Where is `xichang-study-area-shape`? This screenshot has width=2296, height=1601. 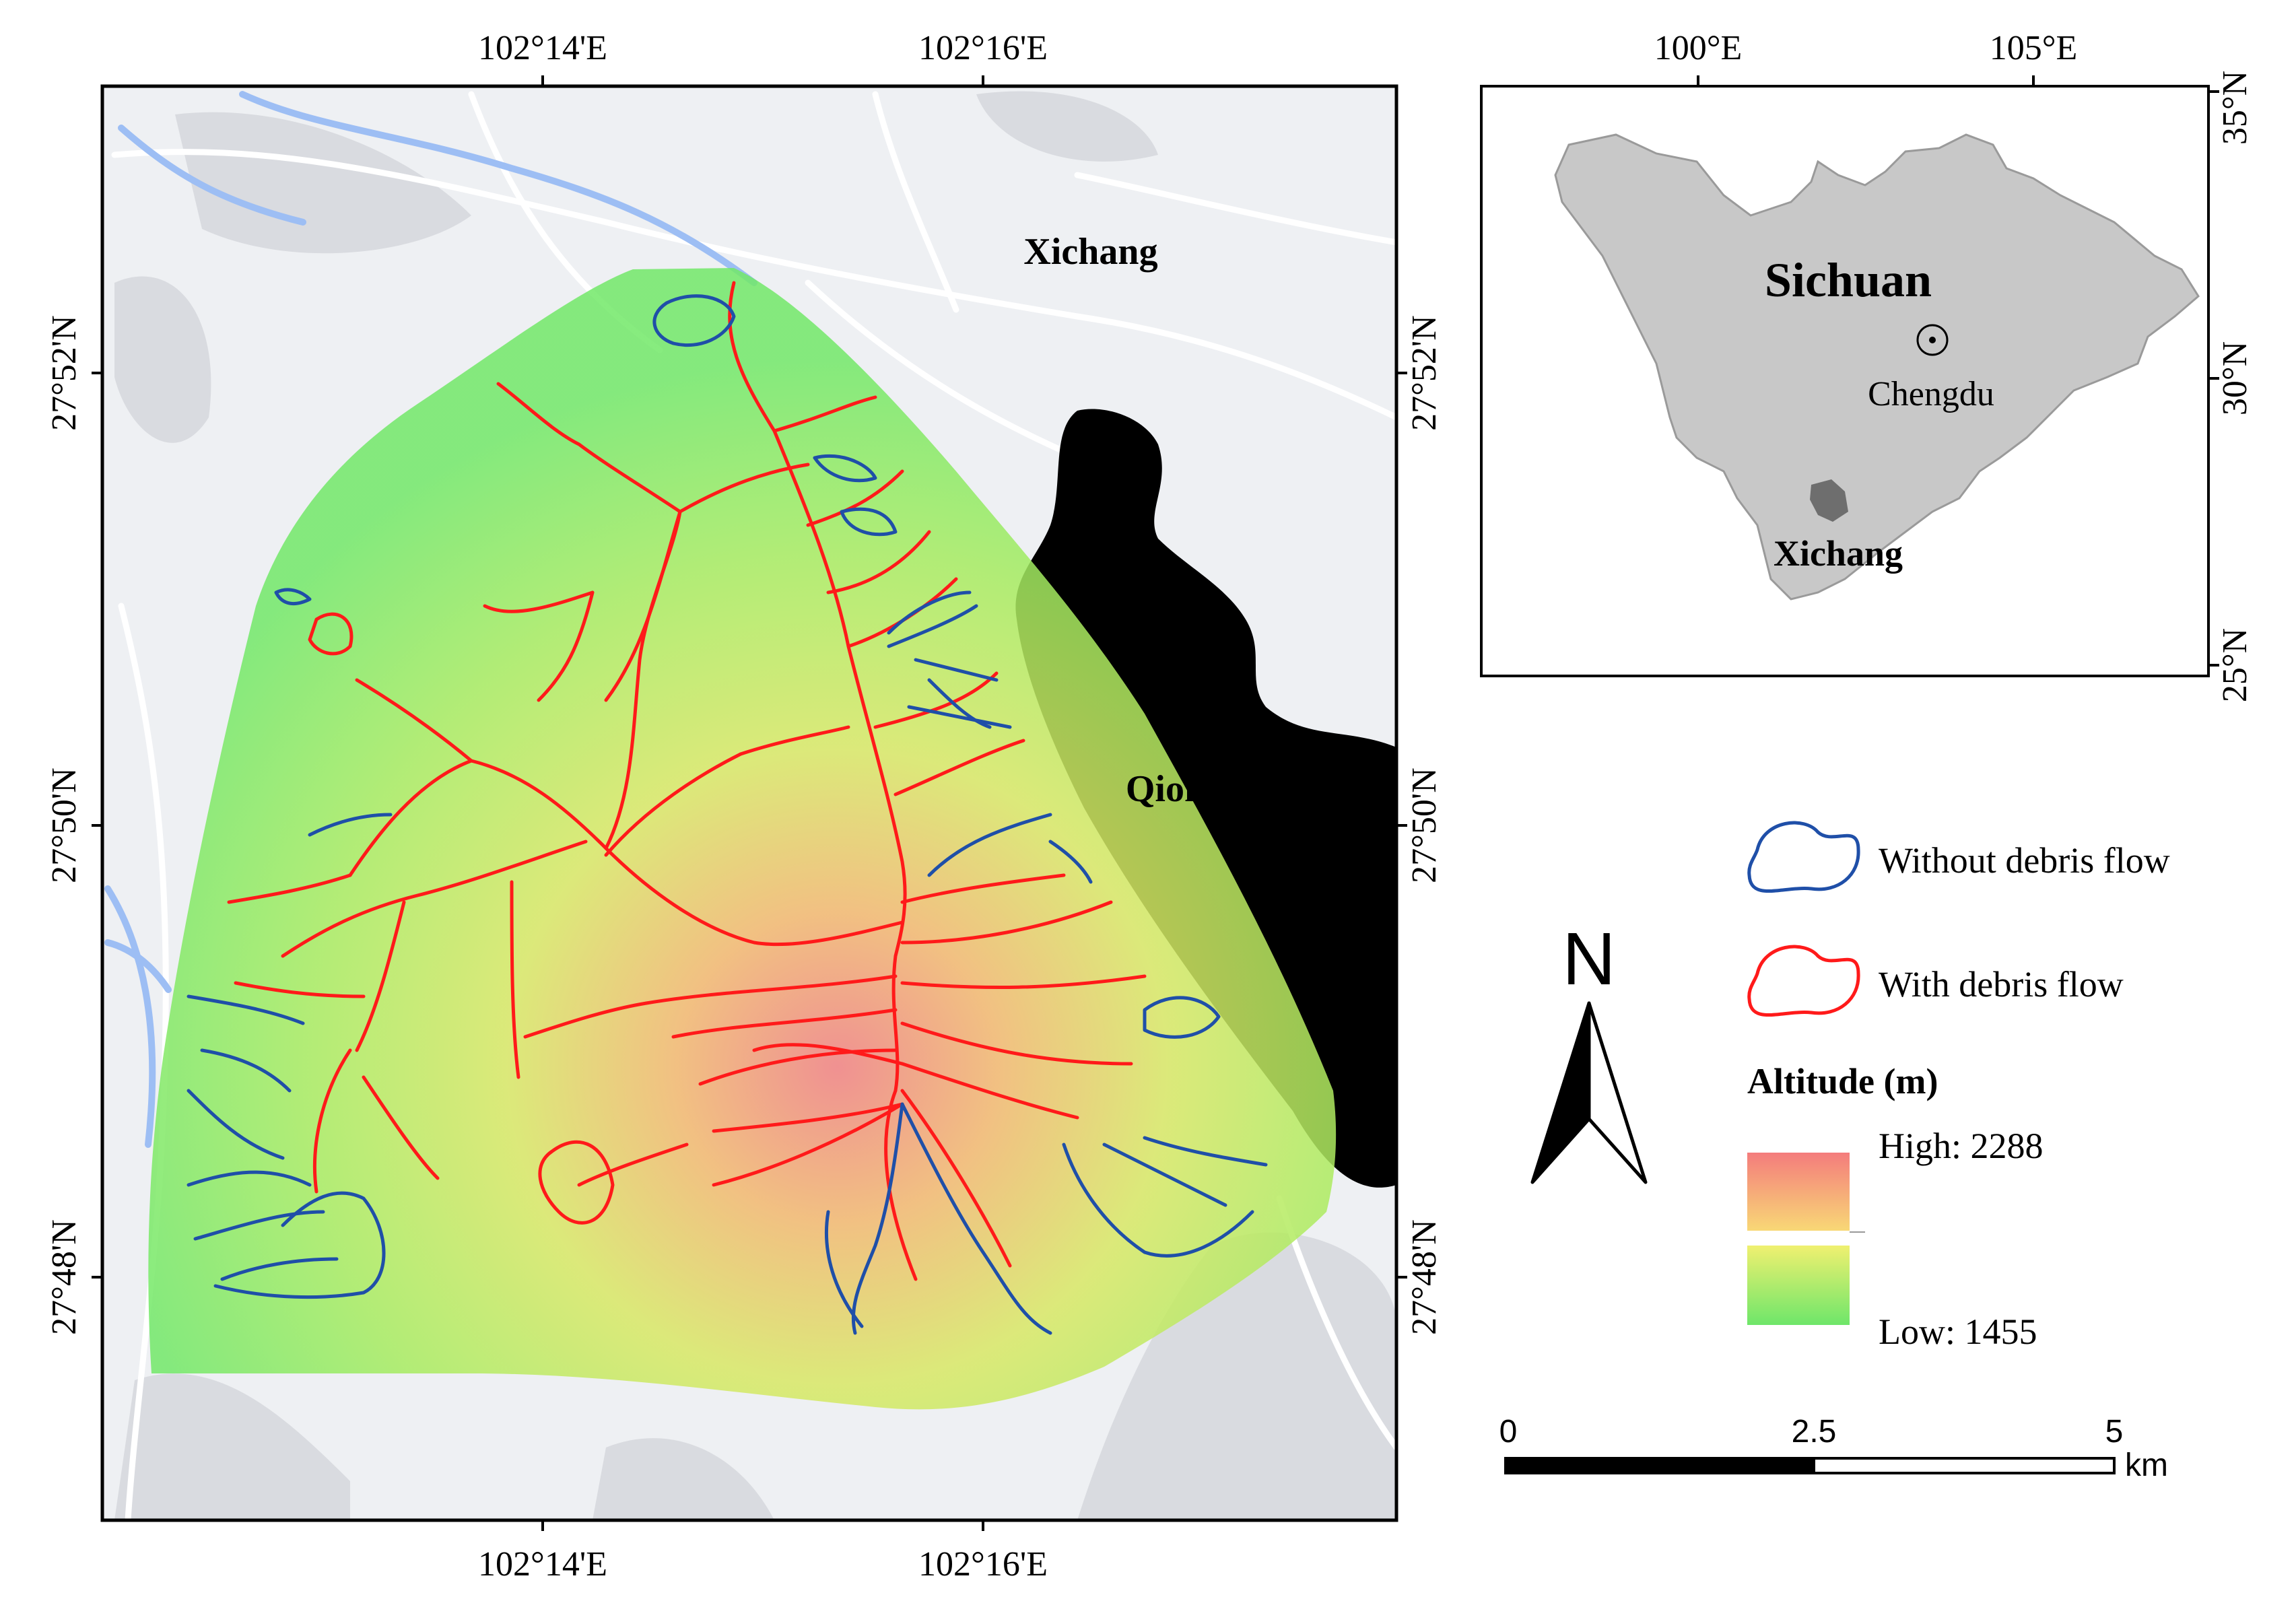 xichang-study-area-shape is located at coordinates (1829, 500).